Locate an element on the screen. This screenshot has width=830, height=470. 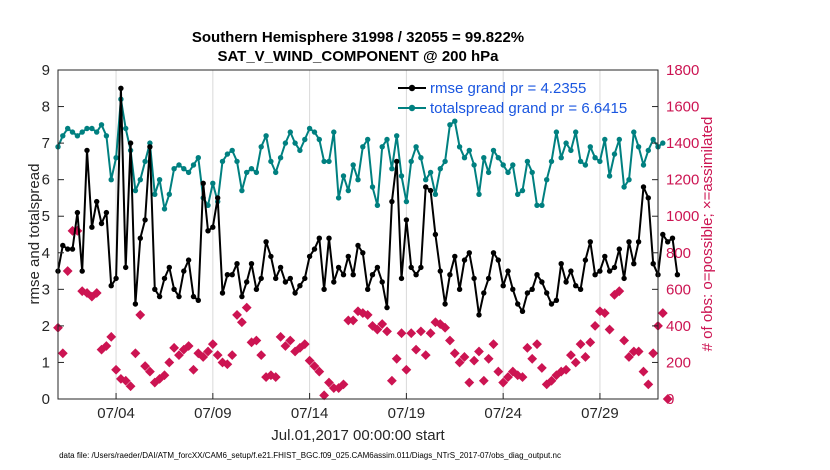
y-right-tick-label: 0 is located at coordinates (670, 399).